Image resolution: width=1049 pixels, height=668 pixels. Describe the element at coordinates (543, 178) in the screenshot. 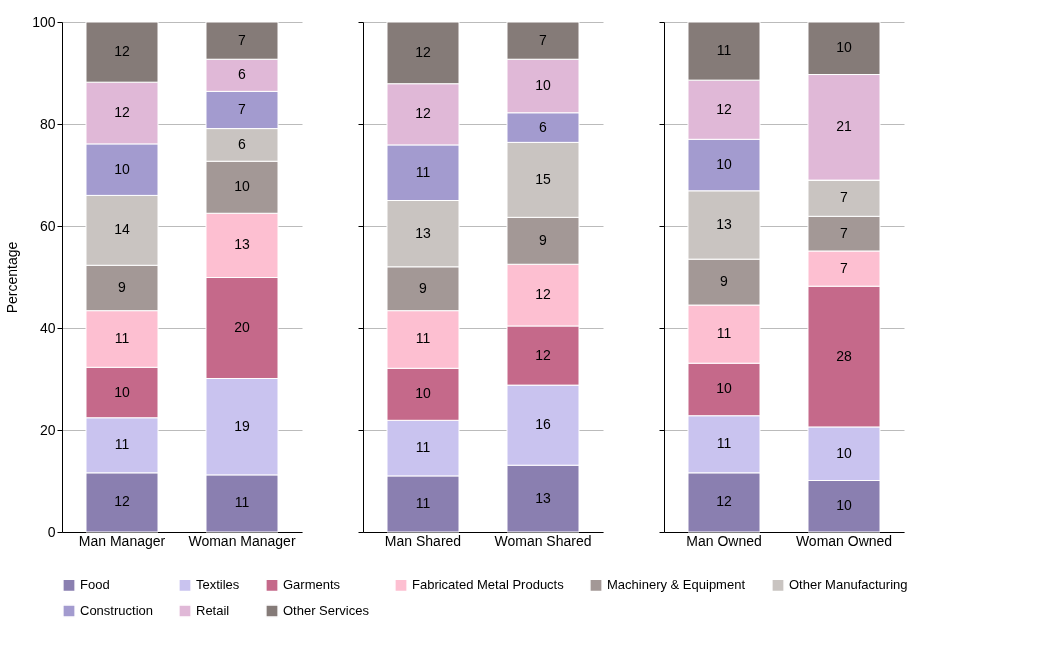

I see `data-label: 15` at that location.